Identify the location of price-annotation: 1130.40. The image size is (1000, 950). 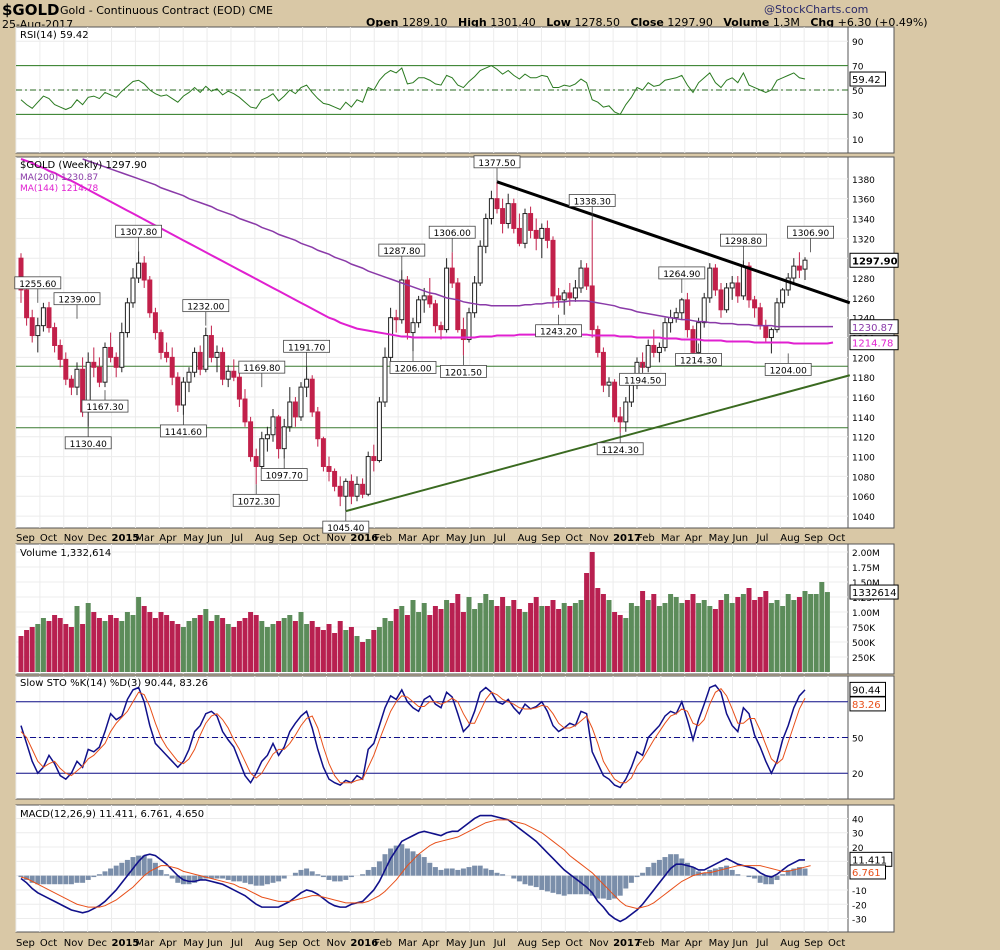
(88, 445).